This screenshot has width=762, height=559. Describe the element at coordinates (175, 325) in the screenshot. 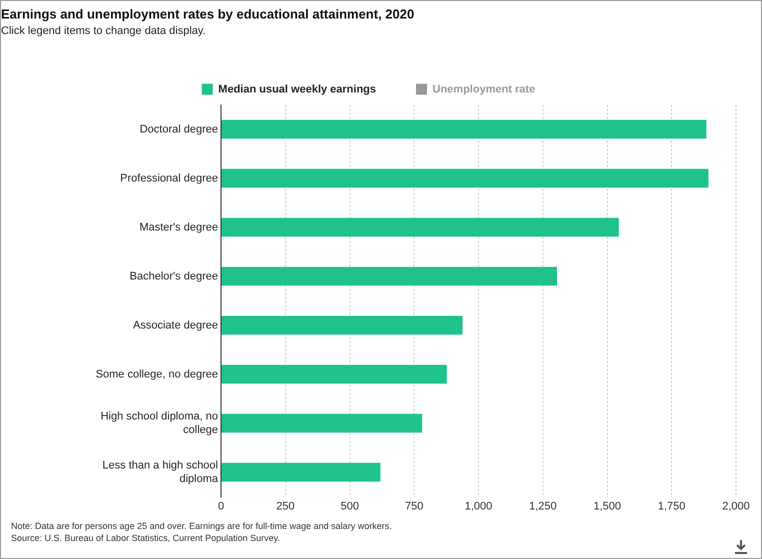

I see `y-tick-label: Associate degree` at that location.